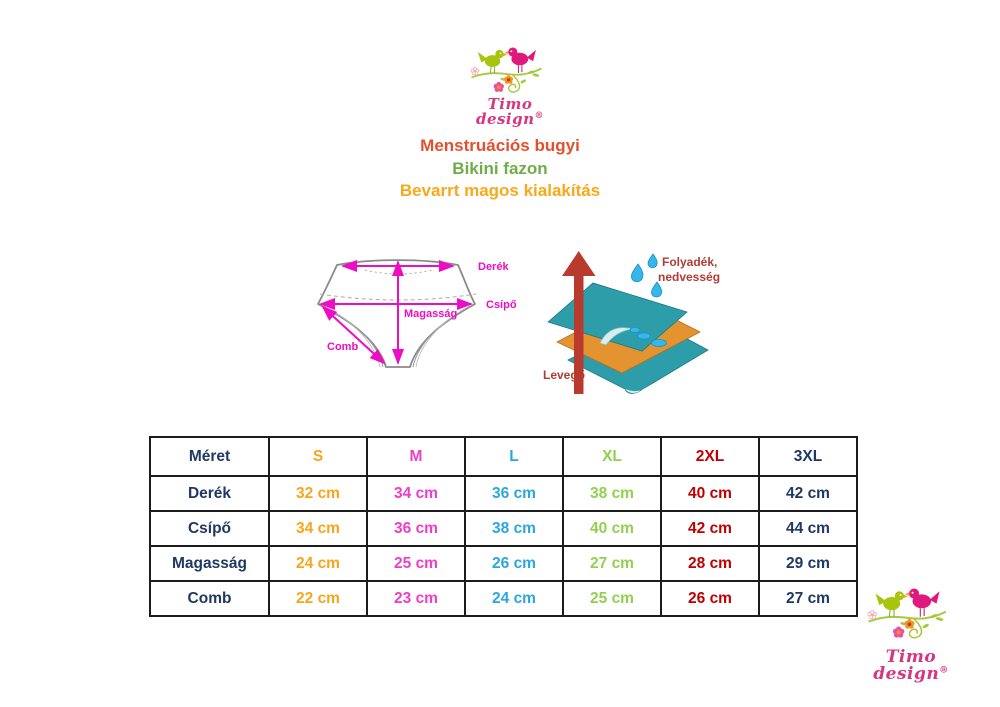 The width and height of the screenshot is (1000, 707). What do you see at coordinates (493, 267) in the screenshot?
I see `waist-label: Derék` at bounding box center [493, 267].